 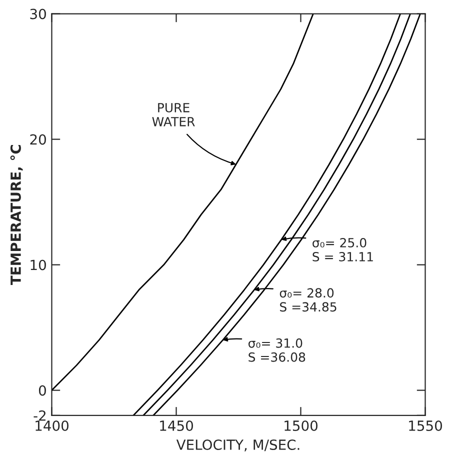 What do you see at coordinates (277, 350) in the screenshot?
I see `annotation: σ₀= 31.0 S =36.08` at bounding box center [277, 350].